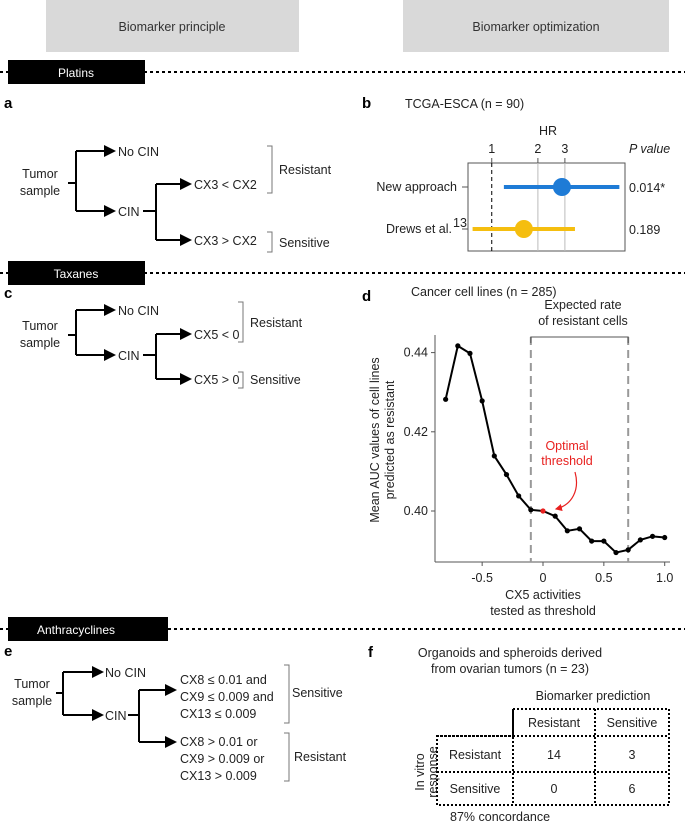 This screenshot has width=685, height=825. Describe the element at coordinates (543, 595) in the screenshot. I see `x-axis-label: CX5 activities` at that location.